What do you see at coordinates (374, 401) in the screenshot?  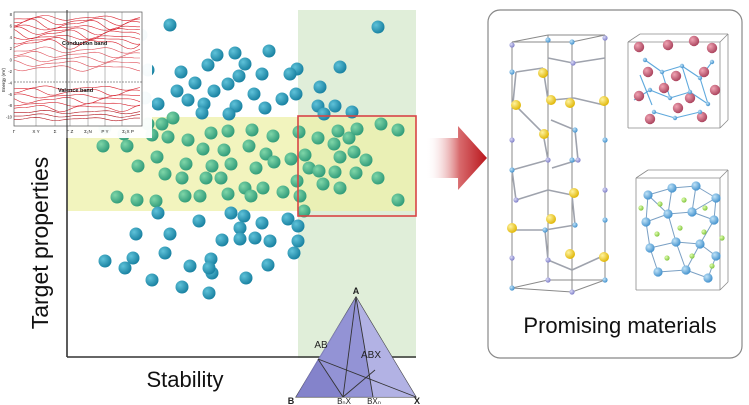 I see `triangle-bxn-label: BXₙ` at bounding box center [374, 401].